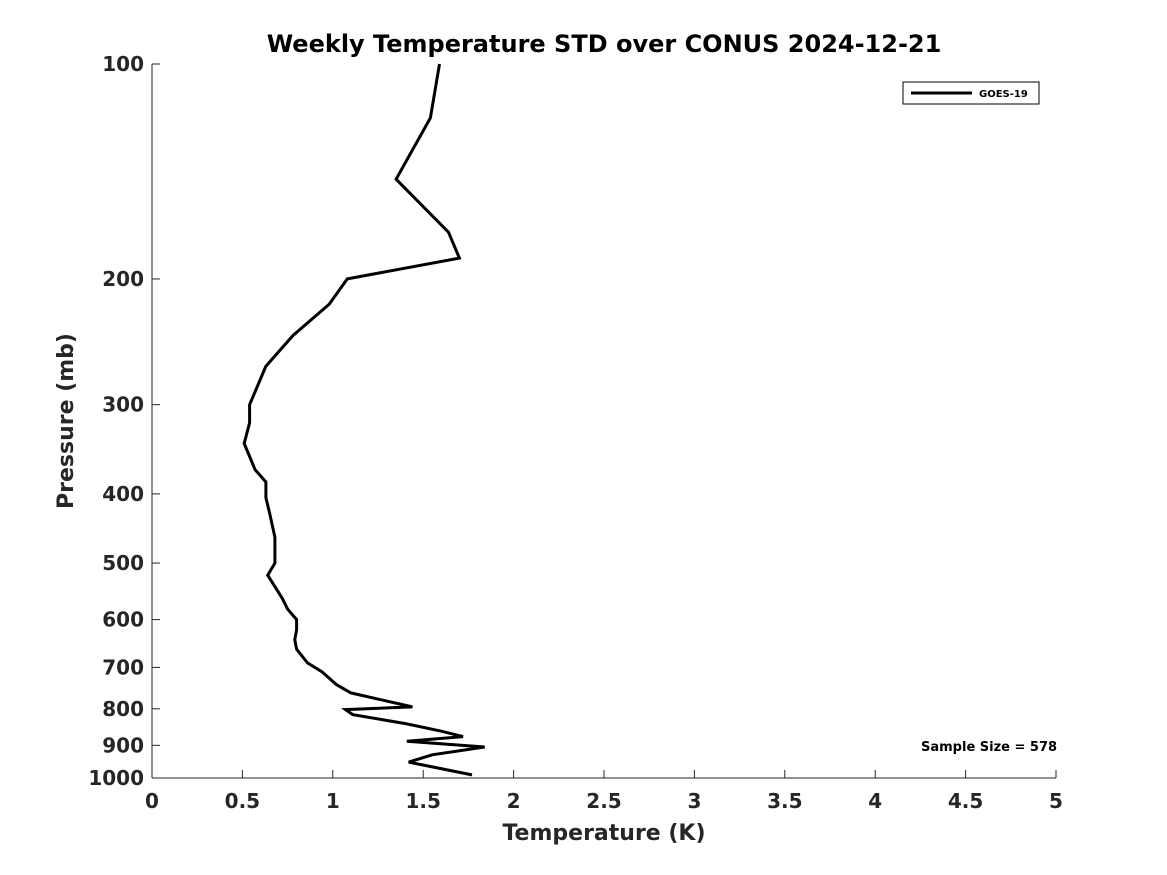 The height and width of the screenshot is (875, 1167). Describe the element at coordinates (124, 421) in the screenshot. I see `y-axis-ticks: 100 200 300 400 500 600 700 800 900 1000` at that location.